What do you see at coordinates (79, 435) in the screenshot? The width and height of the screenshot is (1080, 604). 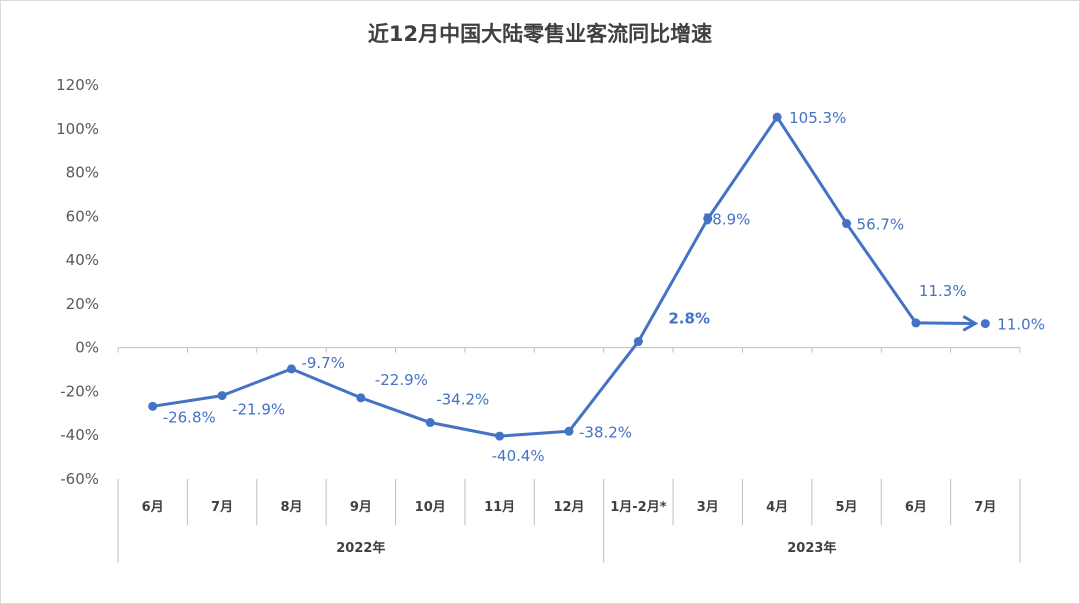 I see `y-tick-label: -40%` at bounding box center [79, 435].